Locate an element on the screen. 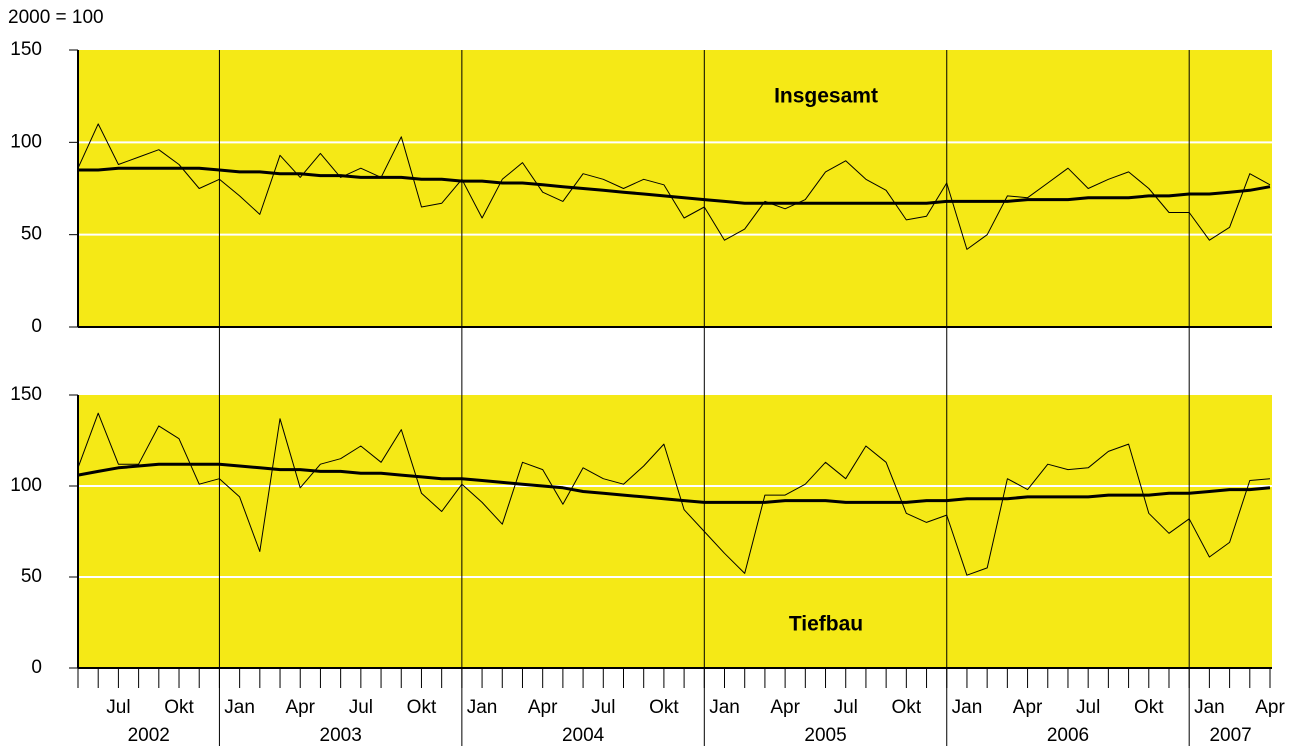 This screenshot has width=1303, height=746. year-label: 2003 is located at coordinates (341, 735).